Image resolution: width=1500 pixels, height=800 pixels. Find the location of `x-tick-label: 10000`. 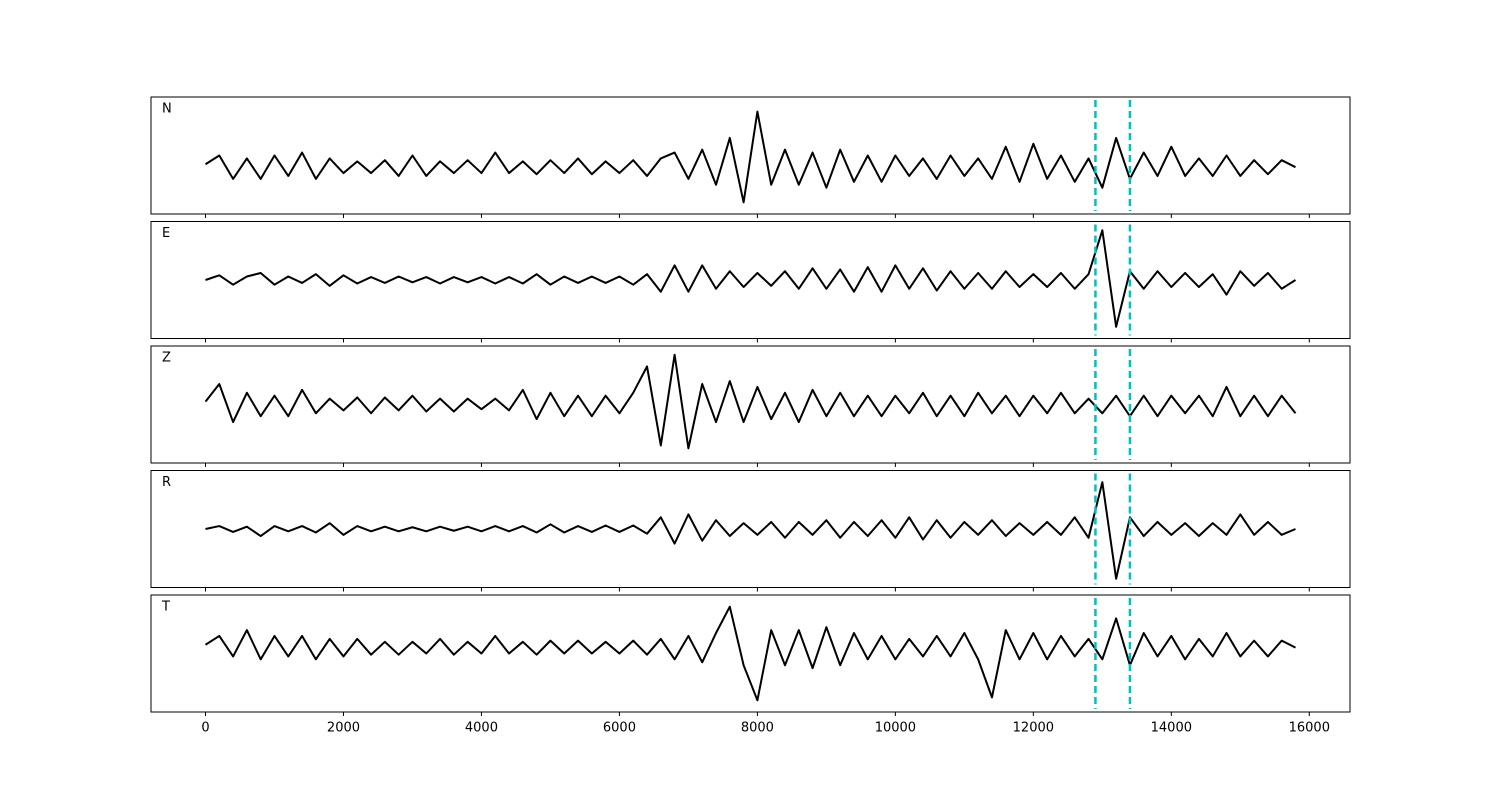

x-tick-label: 10000 is located at coordinates (895, 728).